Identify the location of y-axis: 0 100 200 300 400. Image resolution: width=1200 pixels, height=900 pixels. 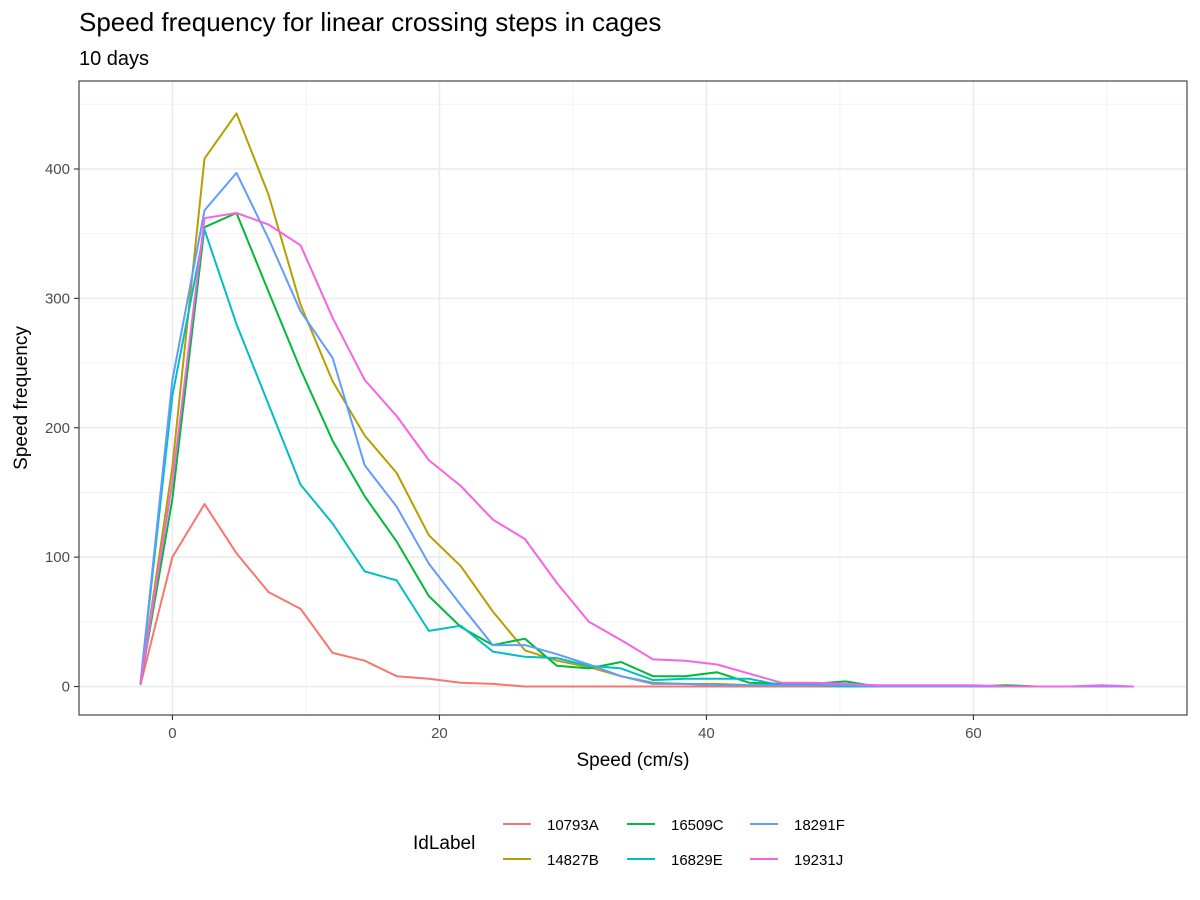
(62, 428).